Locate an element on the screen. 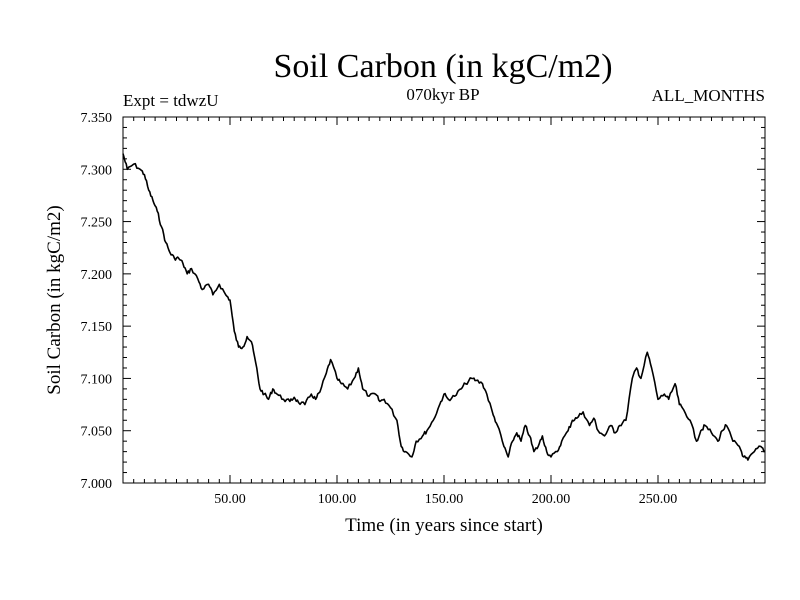 This screenshot has height=600, width=800. x-tick-label: 150.00 is located at coordinates (444, 499).